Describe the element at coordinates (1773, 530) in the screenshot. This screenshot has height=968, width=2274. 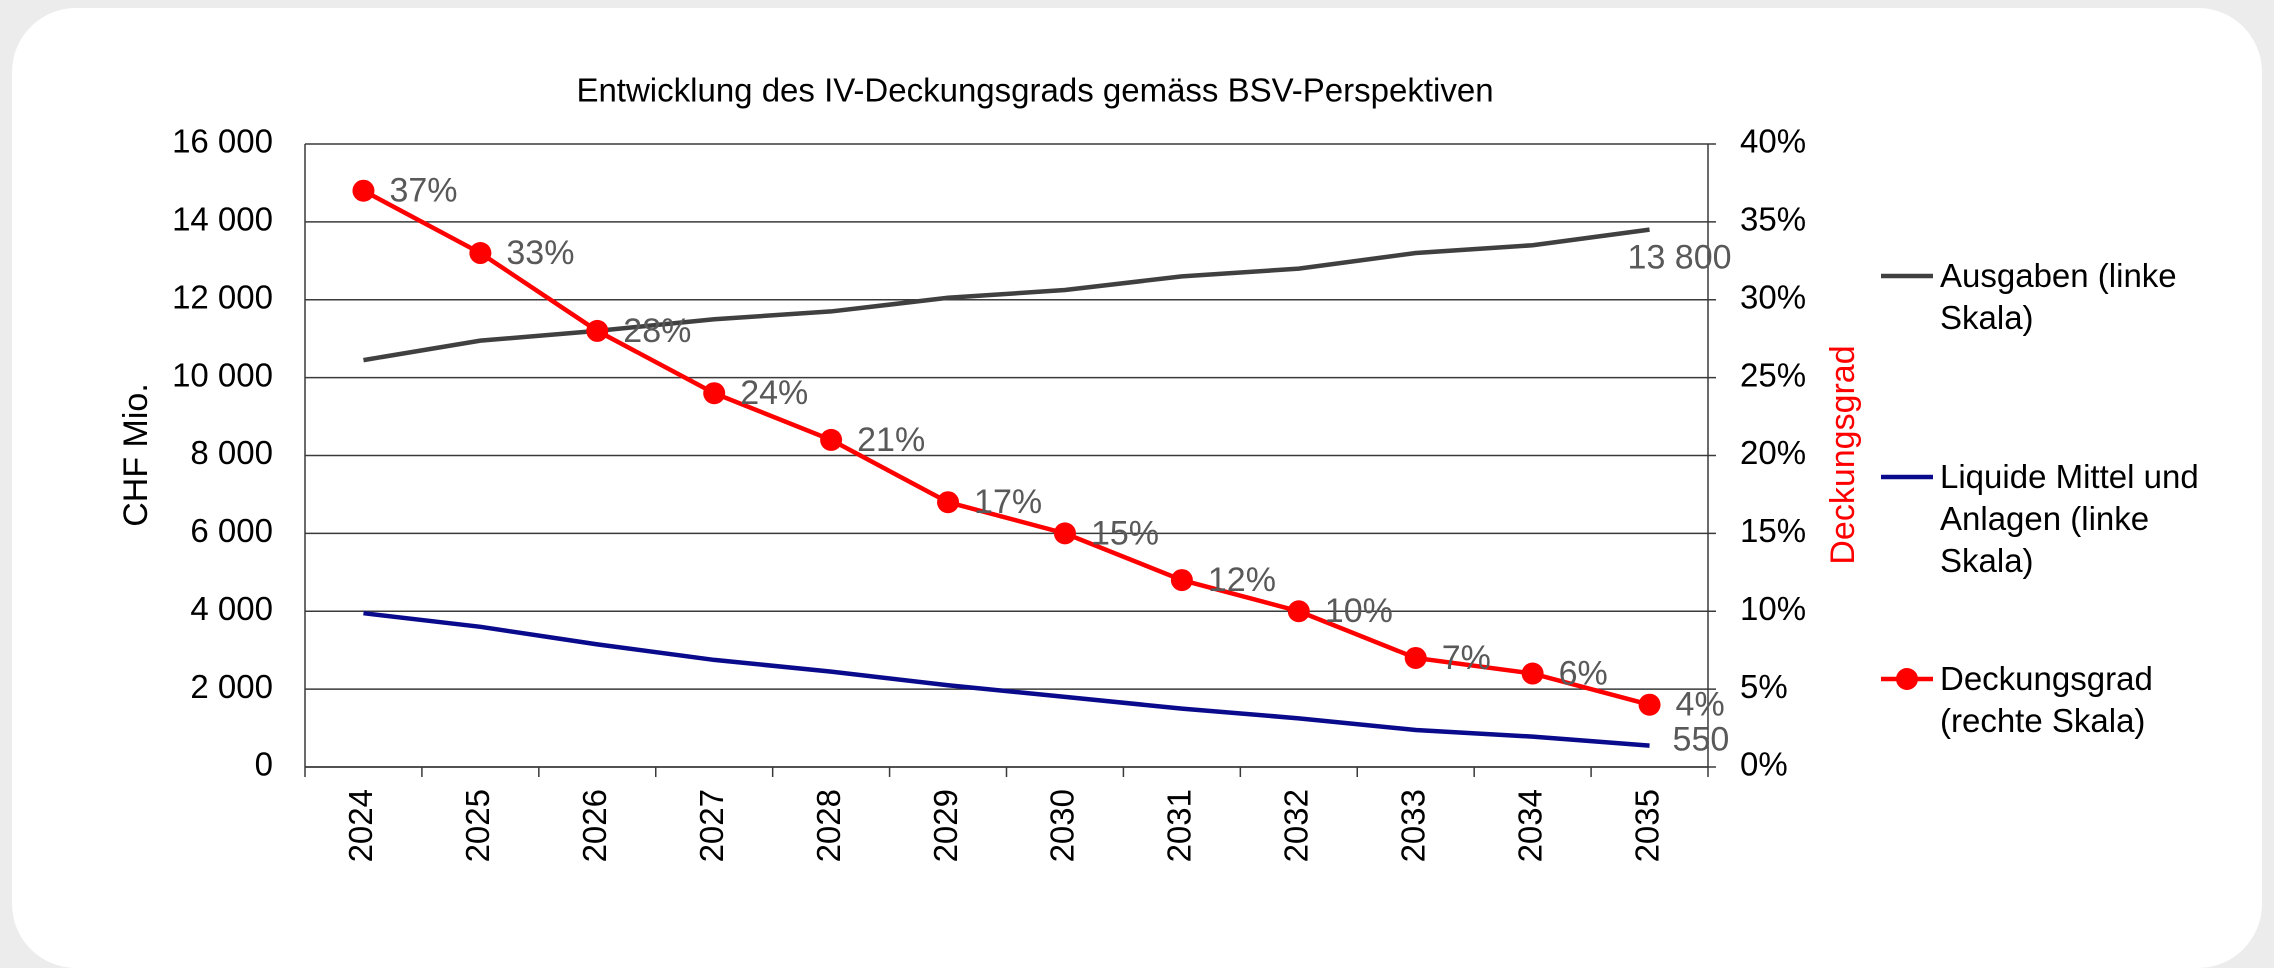
I see `y2-tick-label: 15%` at that location.